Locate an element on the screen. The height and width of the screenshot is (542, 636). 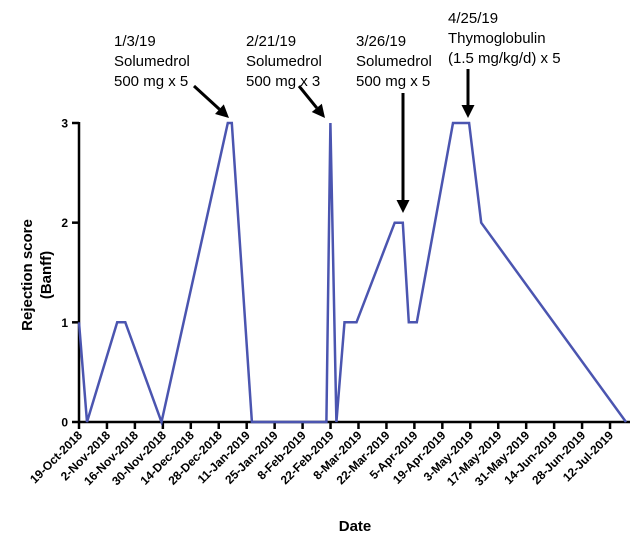
annotation: 4/25/19 Thymoglobulin (1.5 mg/kg/d) x 5 is located at coordinates (504, 64).